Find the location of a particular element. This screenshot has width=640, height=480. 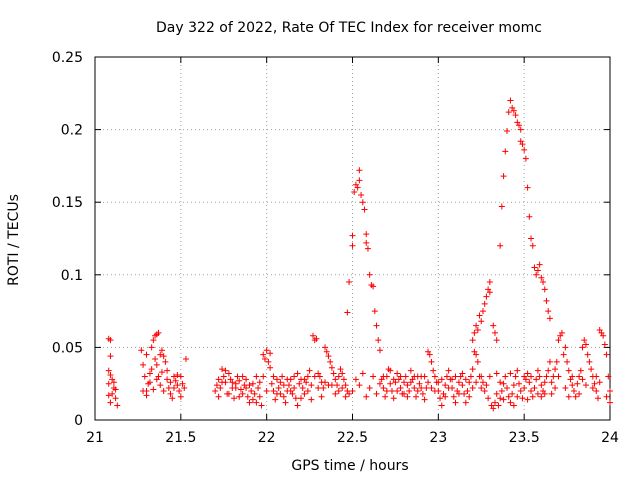

y-tick-label: 0 is located at coordinates (78, 421).